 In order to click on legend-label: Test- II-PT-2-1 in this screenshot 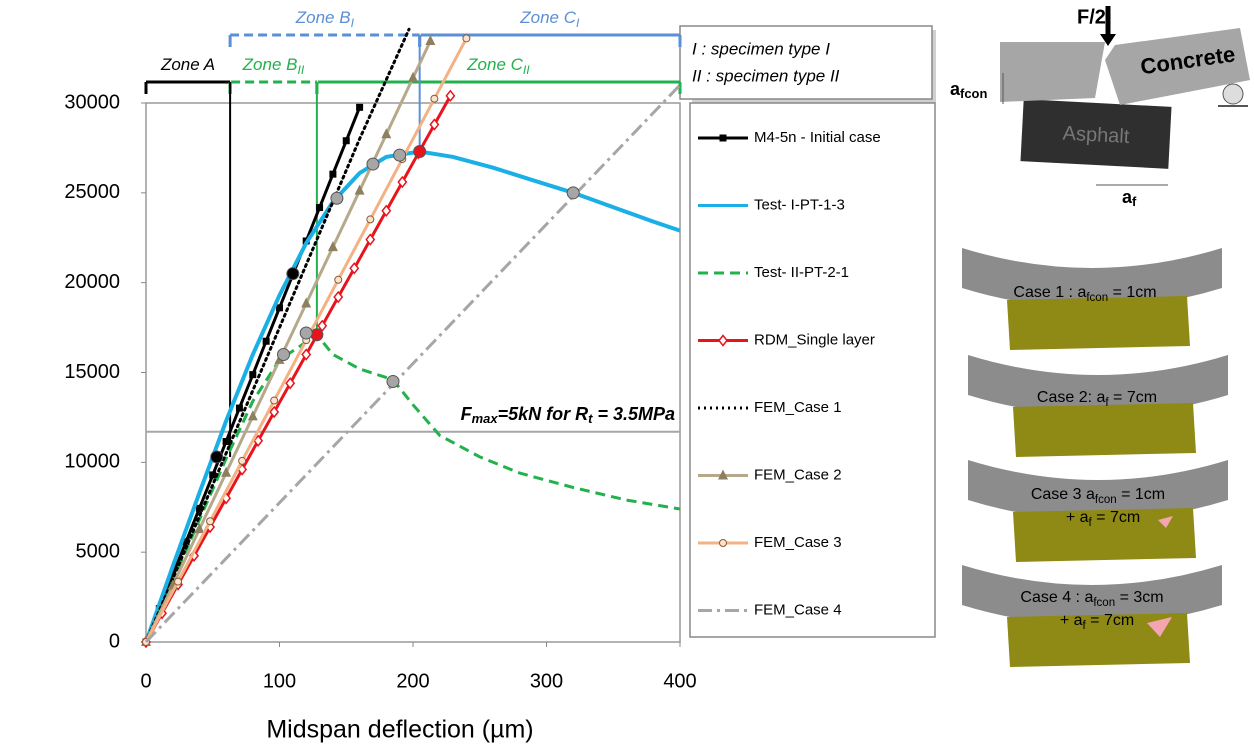, I will do `click(801, 272)`.